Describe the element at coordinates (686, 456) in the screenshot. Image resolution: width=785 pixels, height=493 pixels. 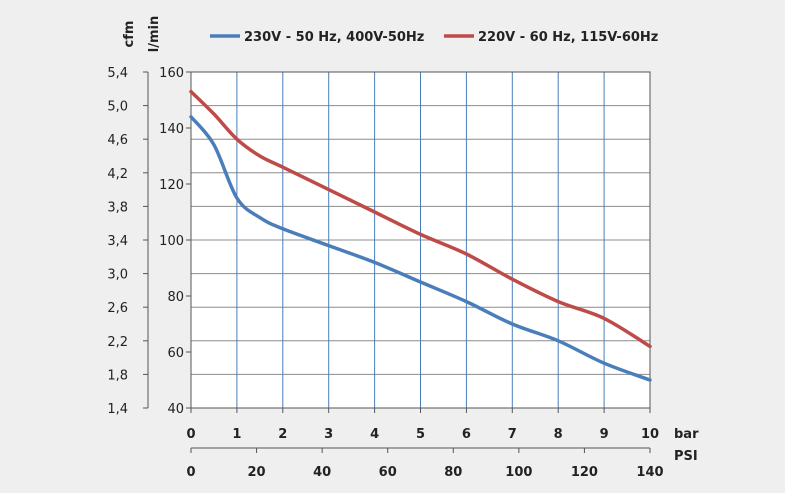
I see `x-axis-unit-psi: PSI` at that location.